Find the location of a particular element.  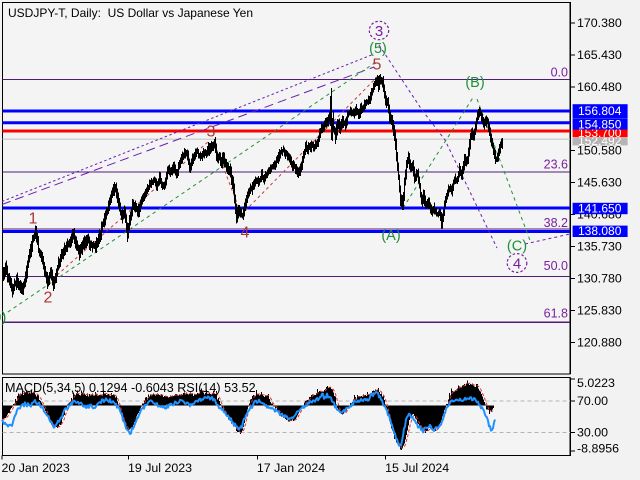

svg-text: 154.850 is located at coordinates (600, 124).